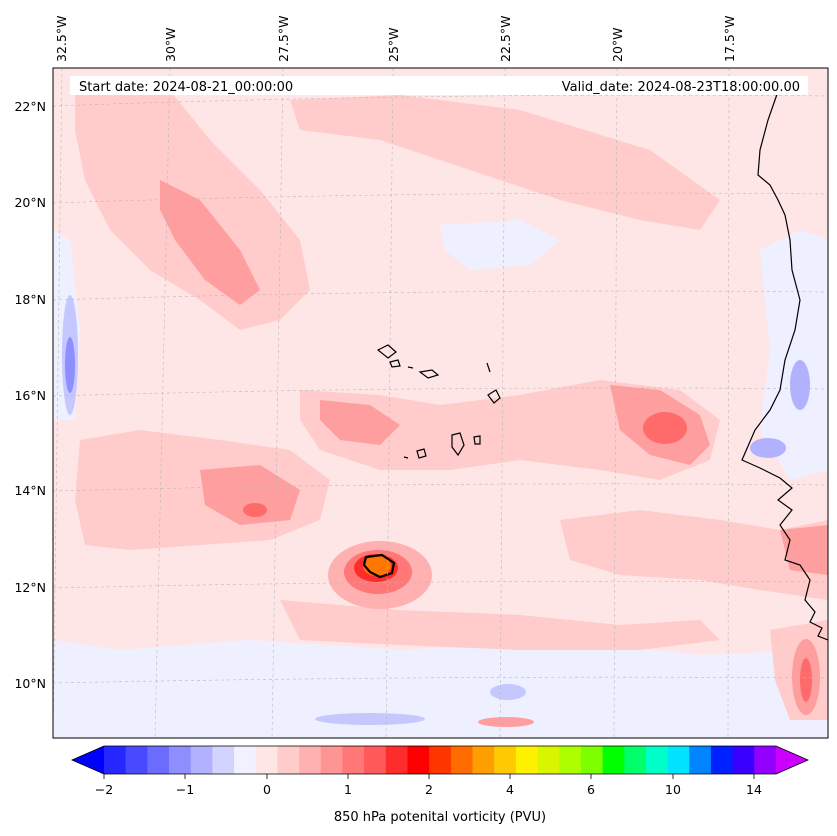 Image resolution: width=837 pixels, height=836 pixels. I want to click on lon-label: 25°W, so click(393, 44).